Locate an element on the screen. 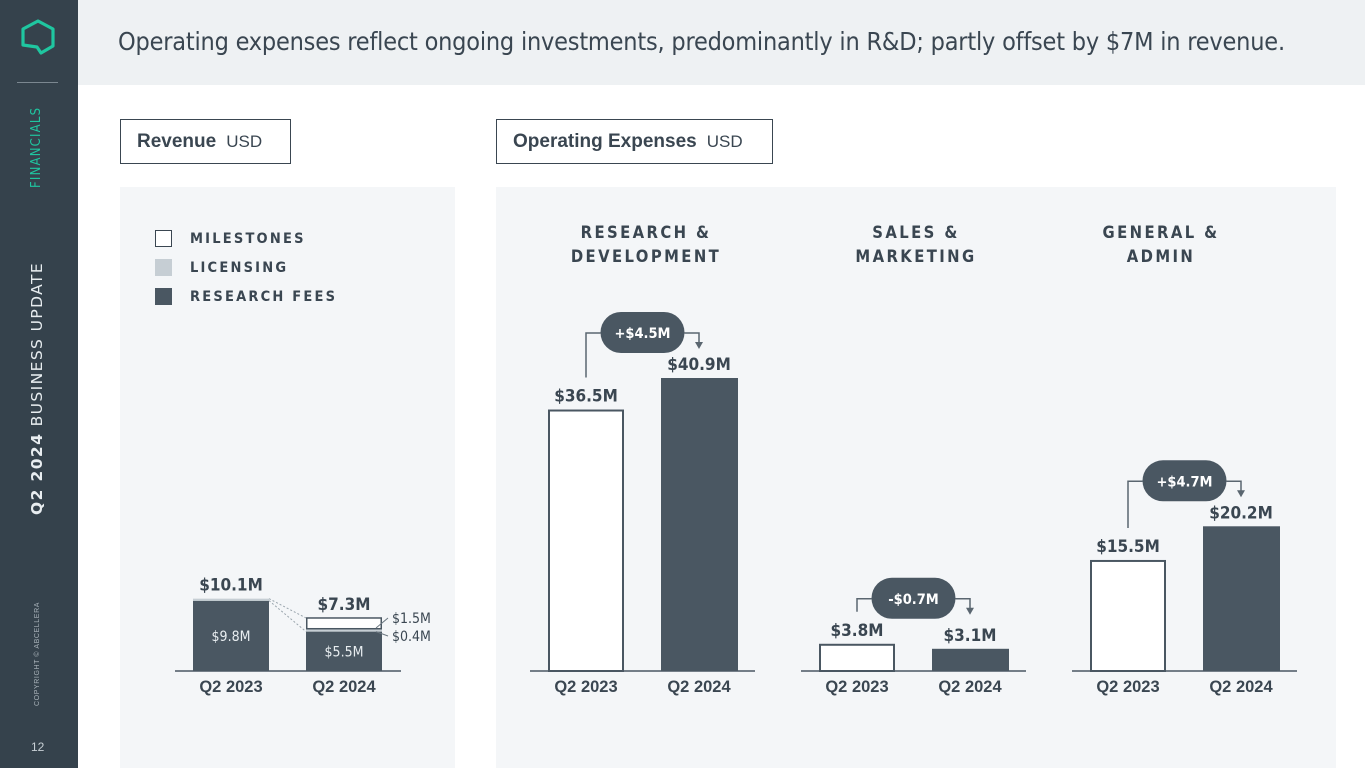  category-title-line: ADMIN is located at coordinates (1161, 256).